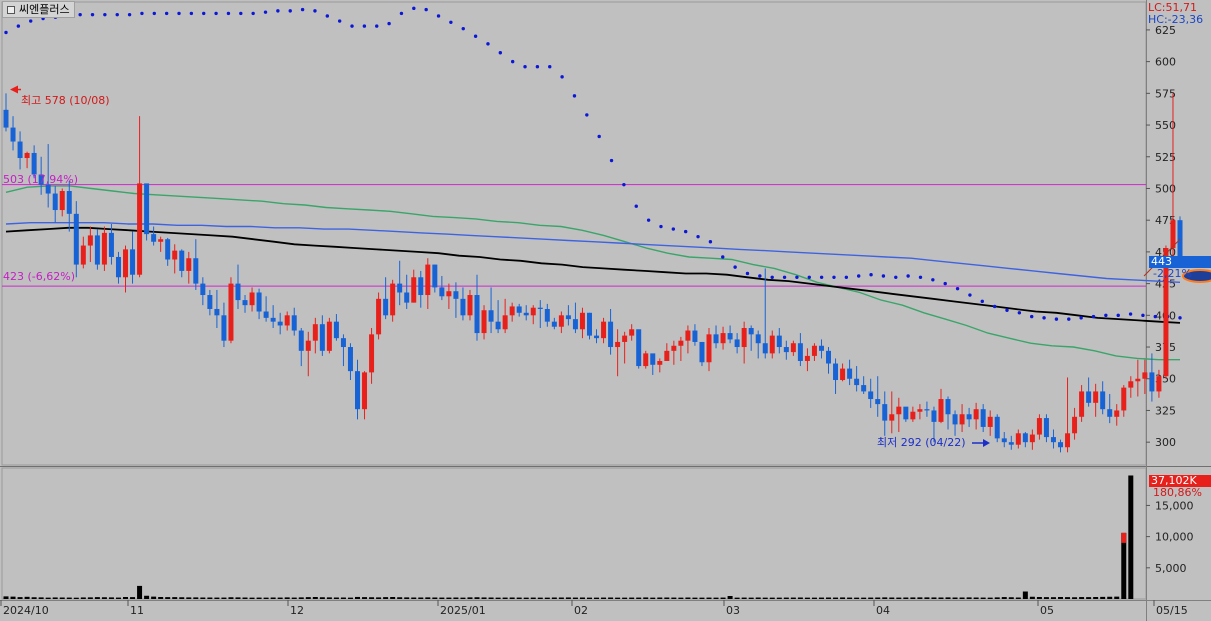  What do you see at coordinates (1165, 93) in the screenshot?
I see `price-axis-label: 575` at bounding box center [1165, 93].